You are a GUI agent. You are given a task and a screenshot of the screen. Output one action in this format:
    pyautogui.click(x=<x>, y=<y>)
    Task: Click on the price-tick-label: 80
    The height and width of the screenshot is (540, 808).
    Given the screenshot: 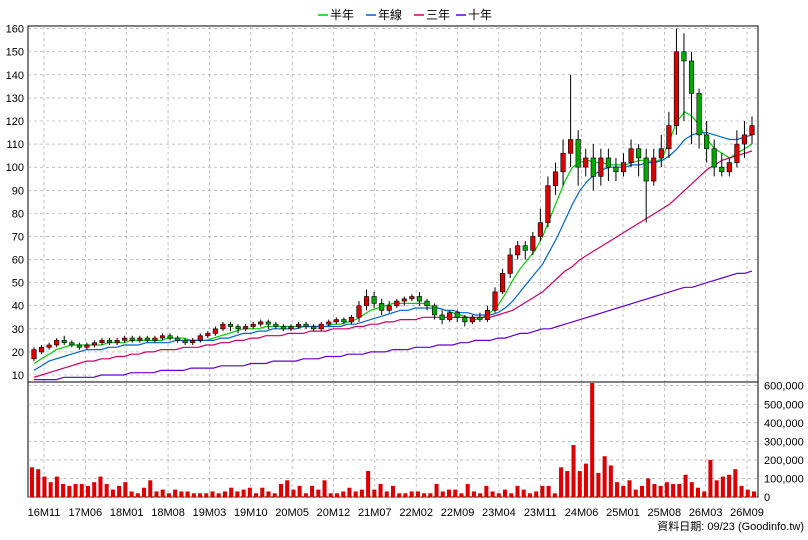 What is the action you would take?
    pyautogui.click(x=18, y=214)
    